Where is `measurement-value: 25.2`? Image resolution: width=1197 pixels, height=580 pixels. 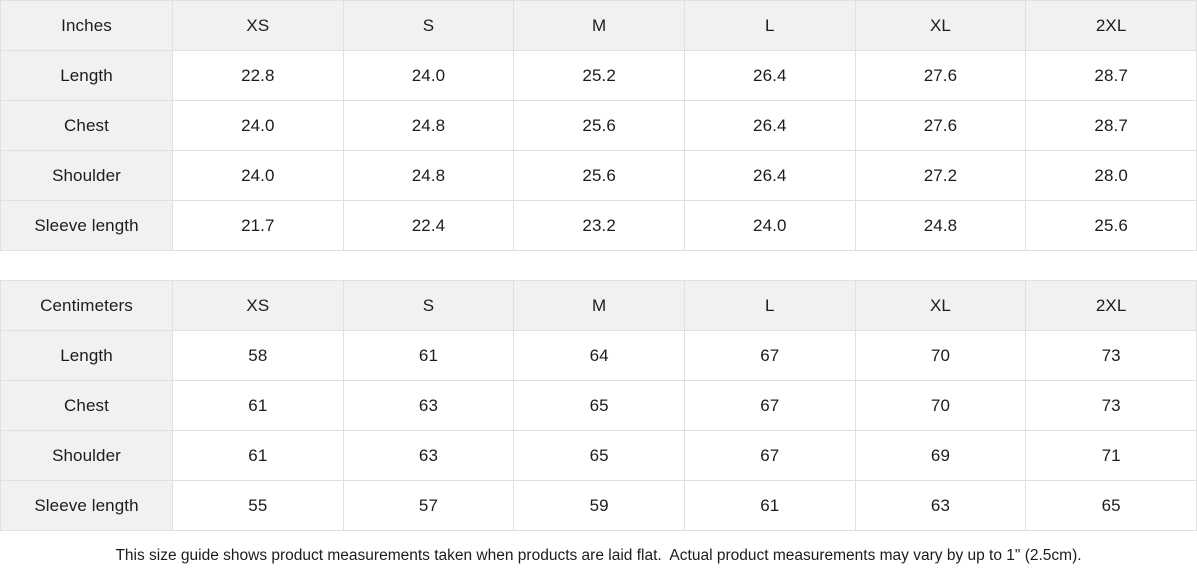
measurement-value: 25.2 is located at coordinates (599, 75).